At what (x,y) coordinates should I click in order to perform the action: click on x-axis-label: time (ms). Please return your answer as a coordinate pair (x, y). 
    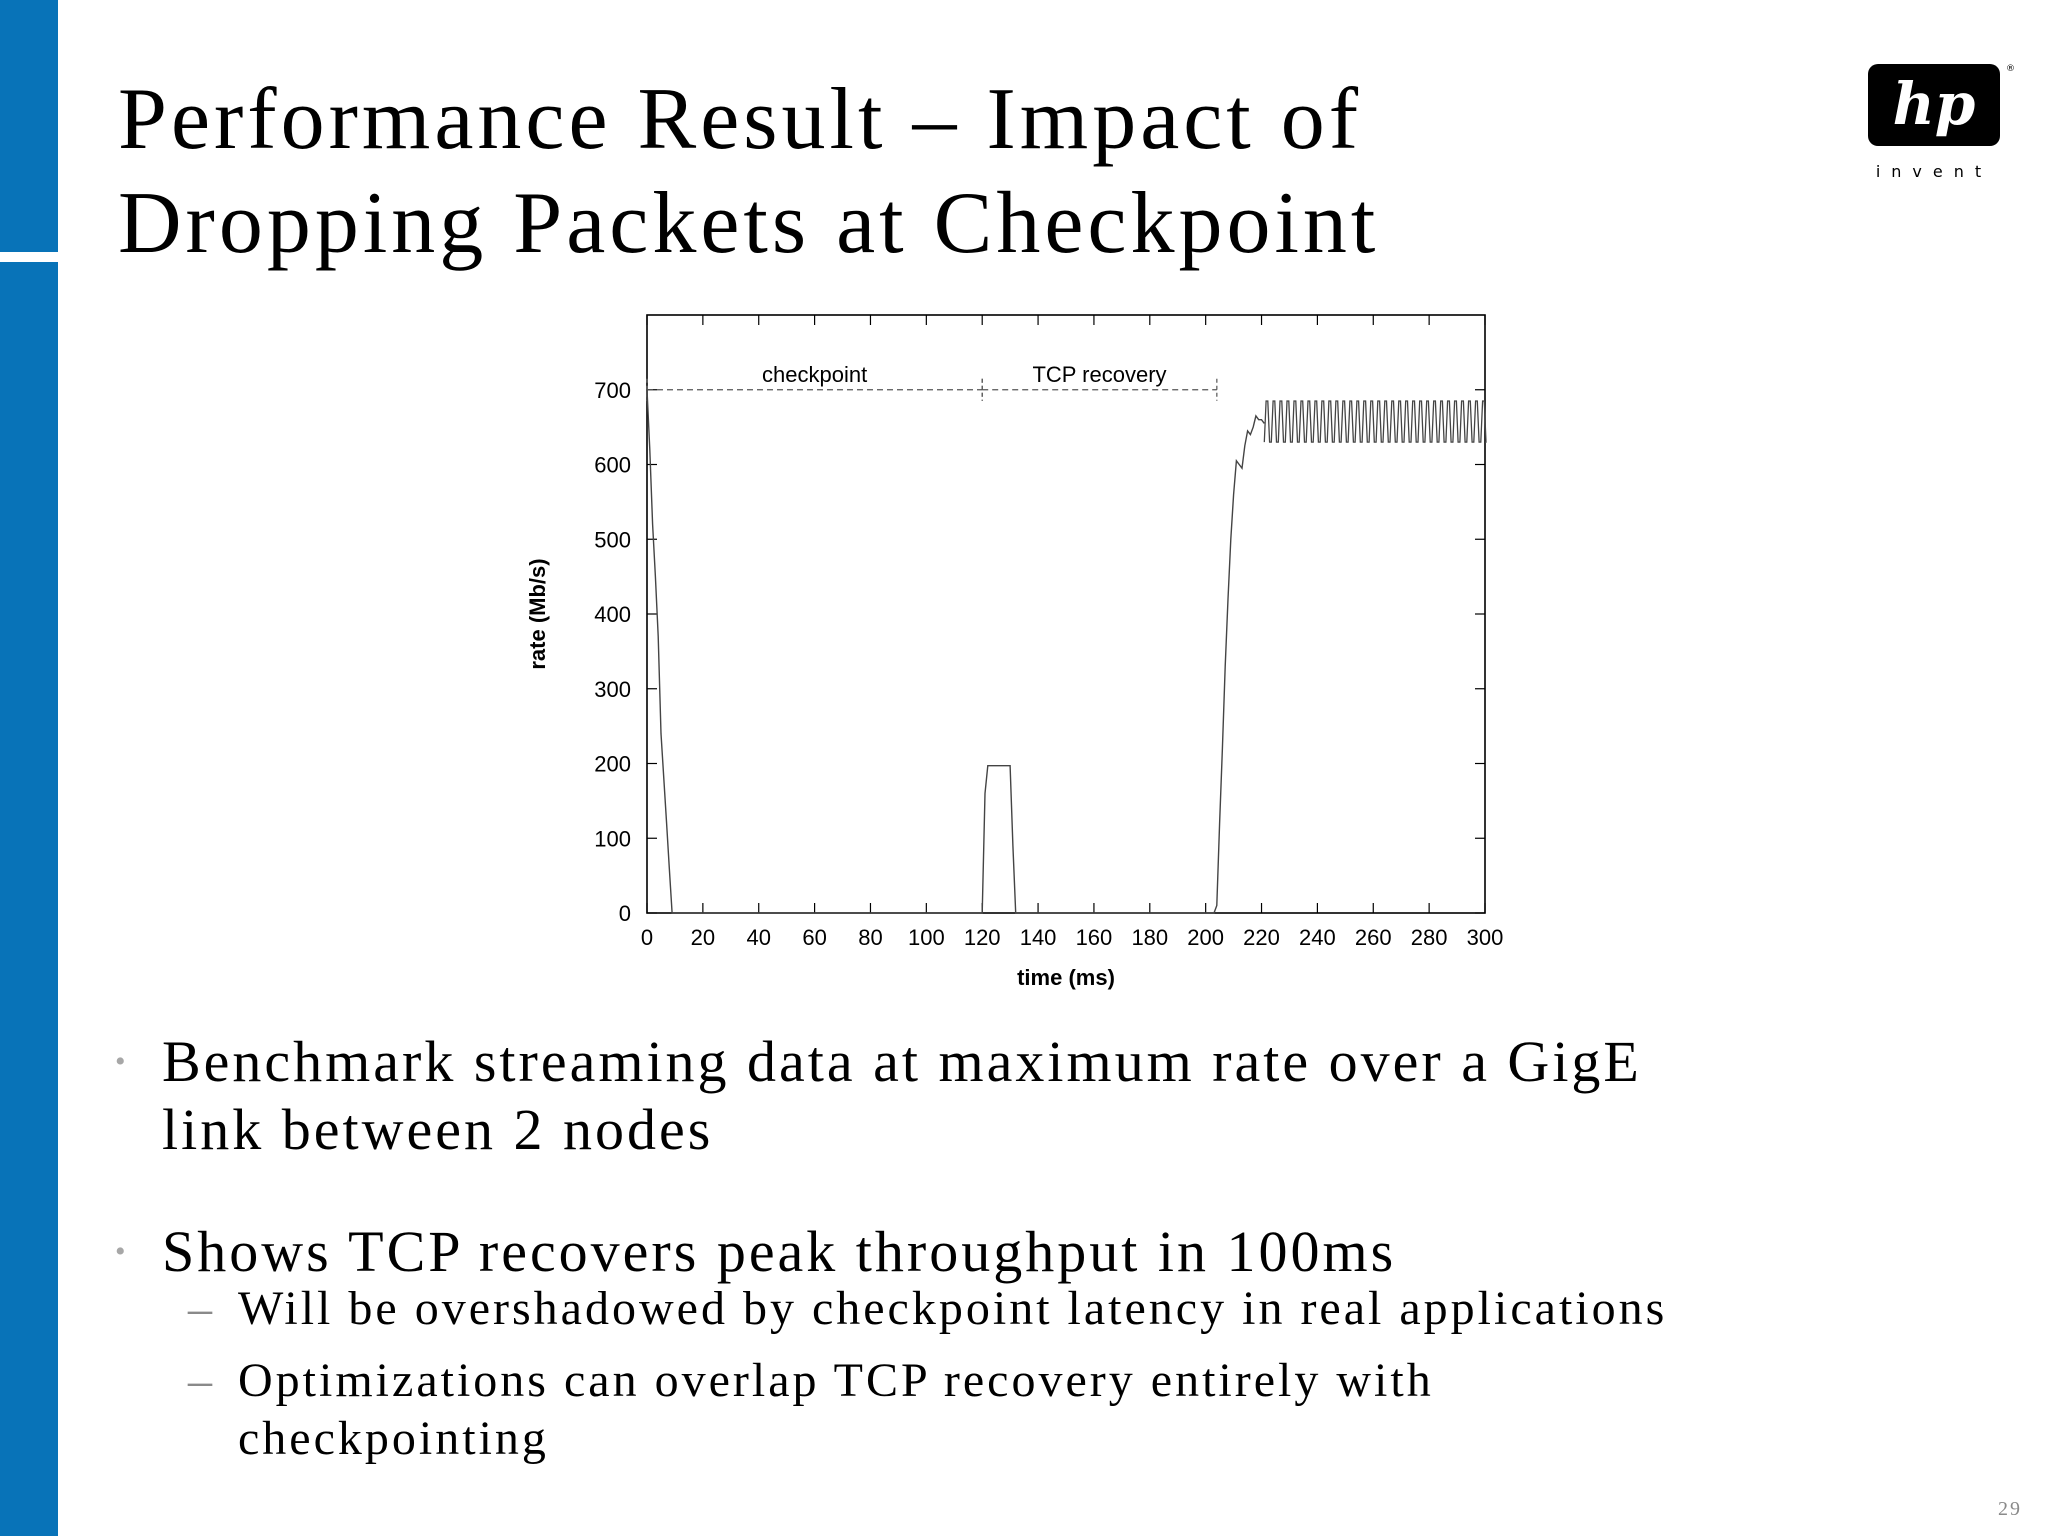
    Looking at the image, I should click on (1066, 977).